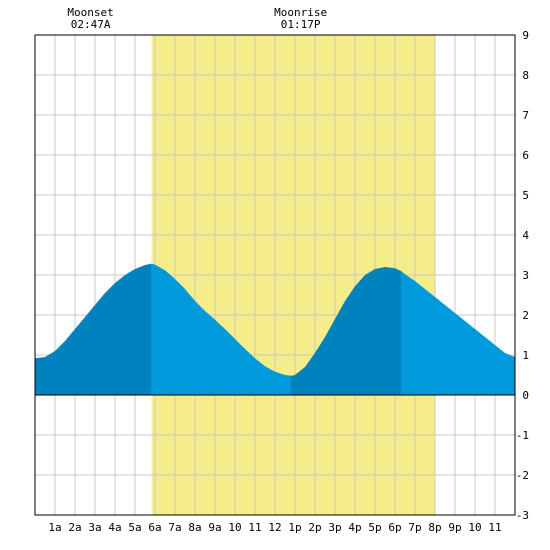 This screenshot has height=550, width=550. What do you see at coordinates (300, 12) in the screenshot?
I see `moonrise-label: Moonrise` at bounding box center [300, 12].